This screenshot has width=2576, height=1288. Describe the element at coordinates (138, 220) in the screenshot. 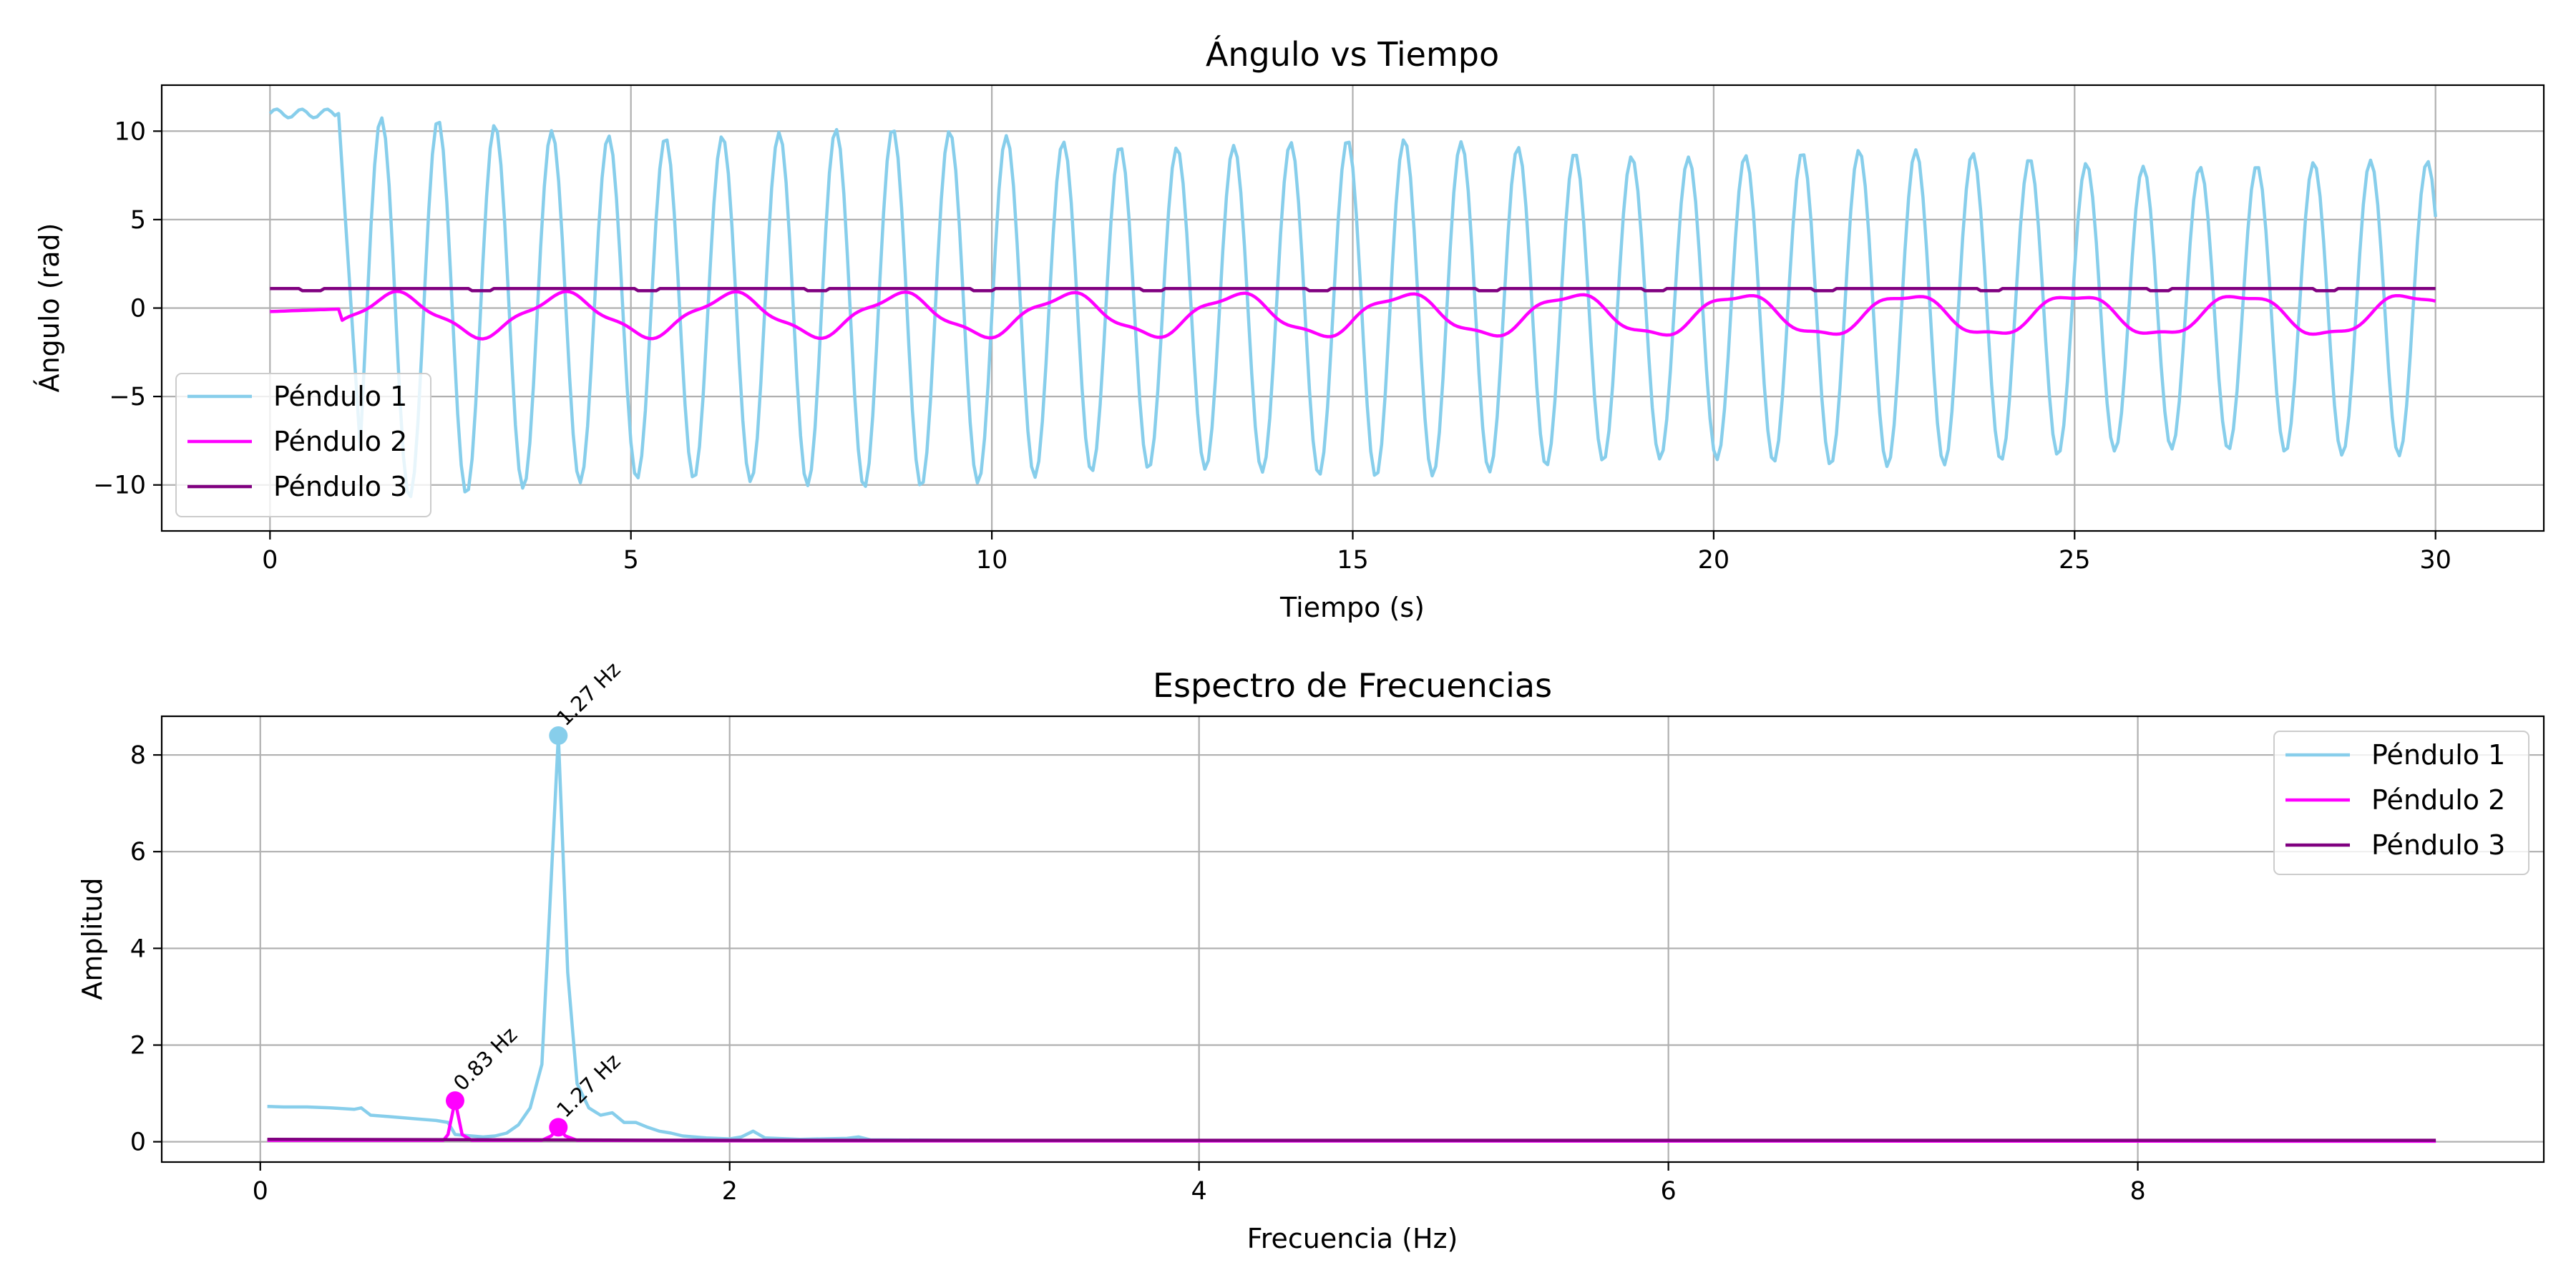

I see `time-plot-ytick-label: 5` at that location.